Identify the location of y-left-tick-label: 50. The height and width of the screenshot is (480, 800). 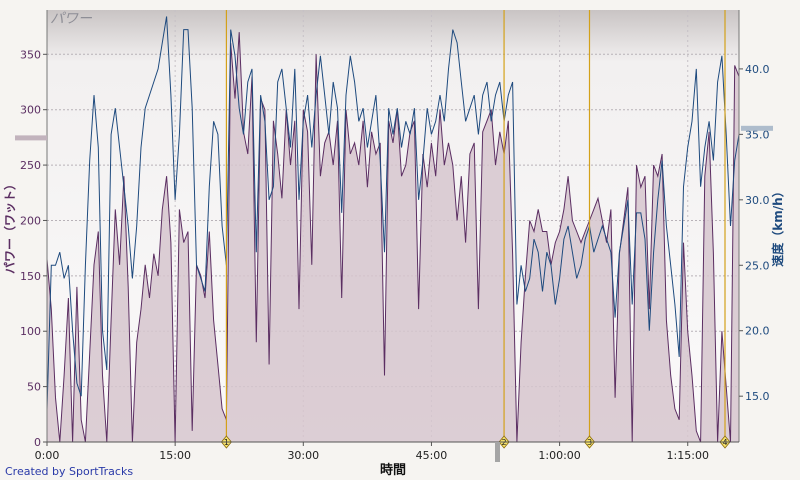
(34, 387).